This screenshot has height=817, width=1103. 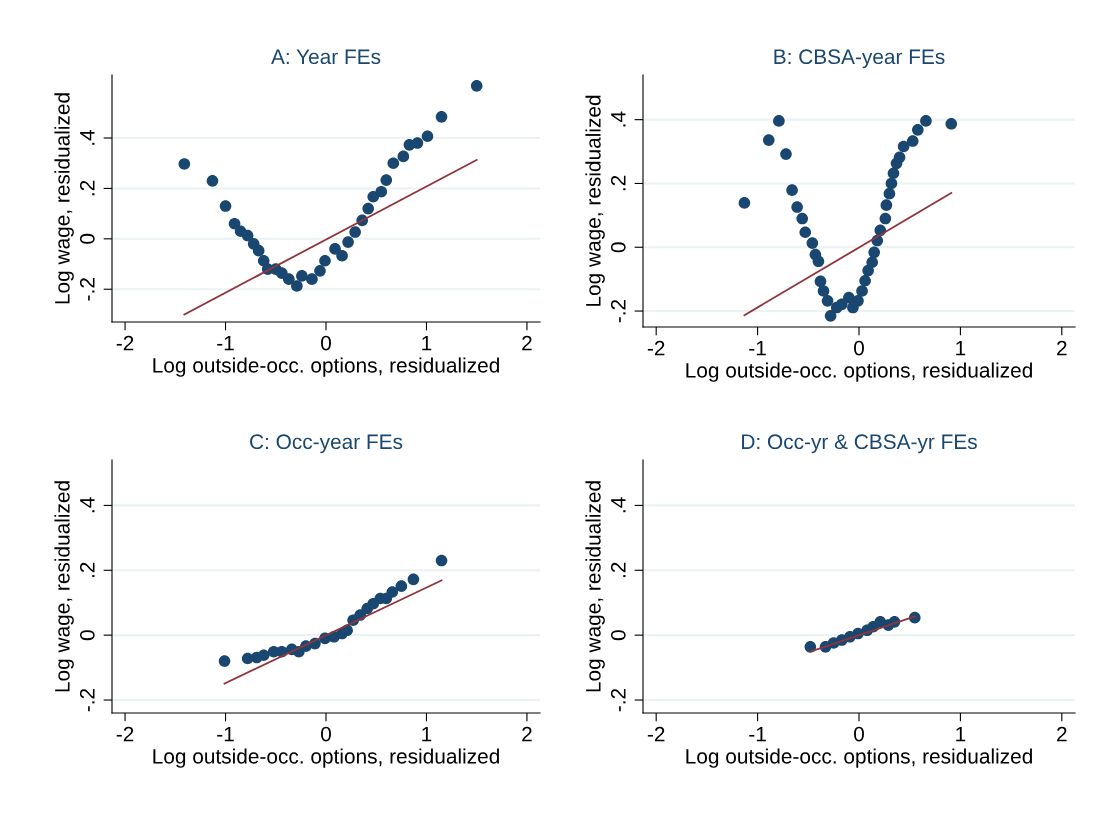 What do you see at coordinates (859, 444) in the screenshot?
I see `chart-title: D: Occ-yr & CBSA-yr FEs` at bounding box center [859, 444].